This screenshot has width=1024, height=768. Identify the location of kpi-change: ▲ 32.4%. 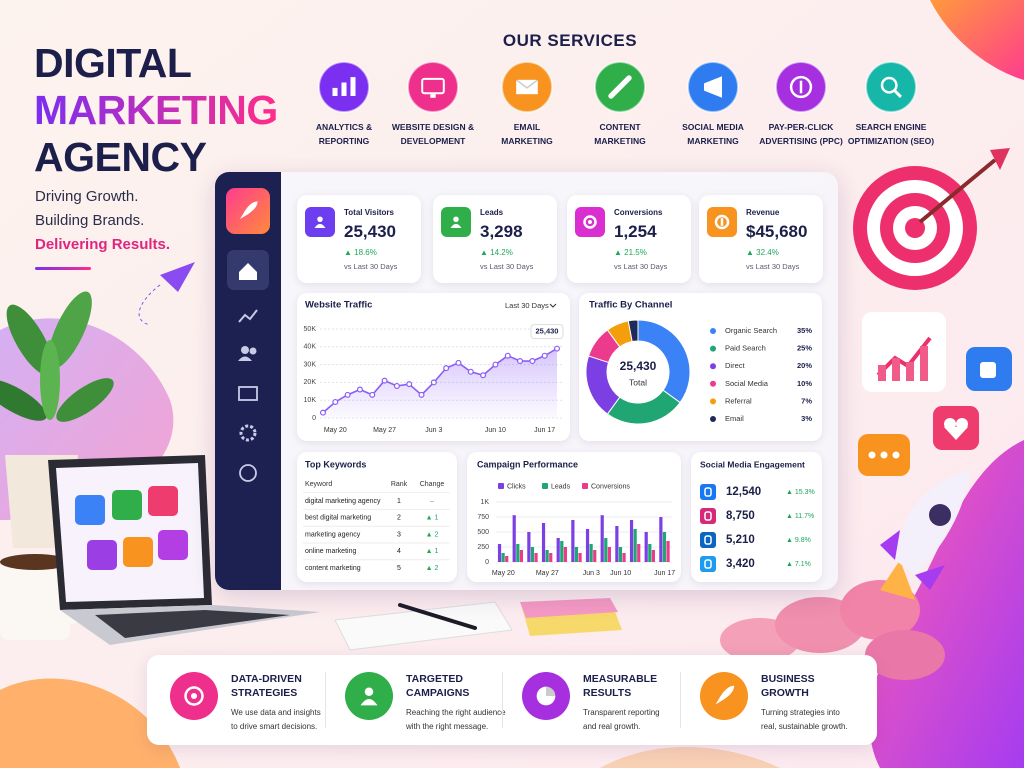
(762, 252).